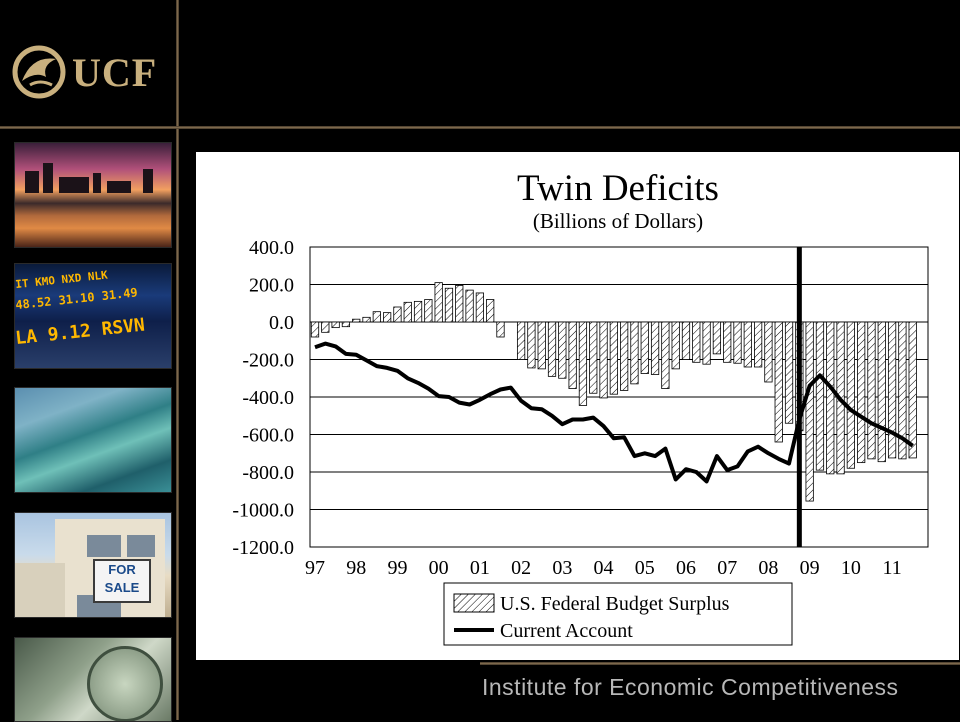 The width and height of the screenshot is (960, 722). Describe the element at coordinates (690, 687) in the screenshot. I see `footer-title: Institute for Economic Competitiveness` at that location.